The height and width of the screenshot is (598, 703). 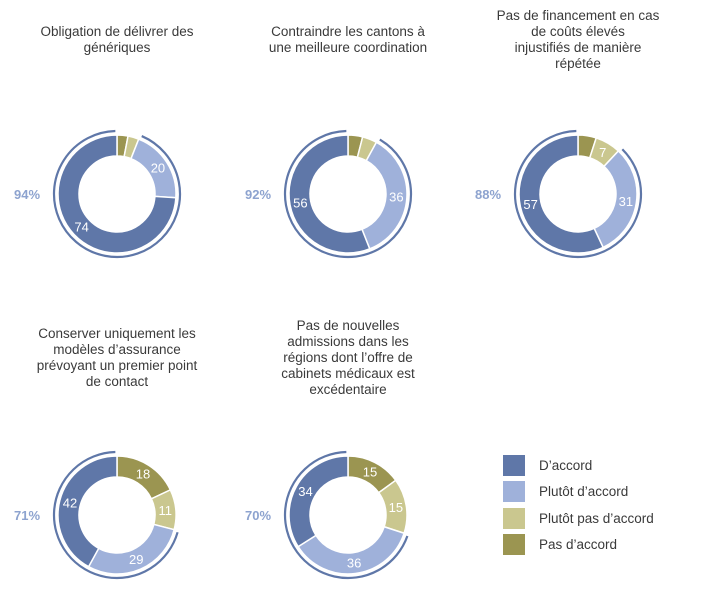 I want to click on legend-swatch-accord, so click(x=514, y=465).